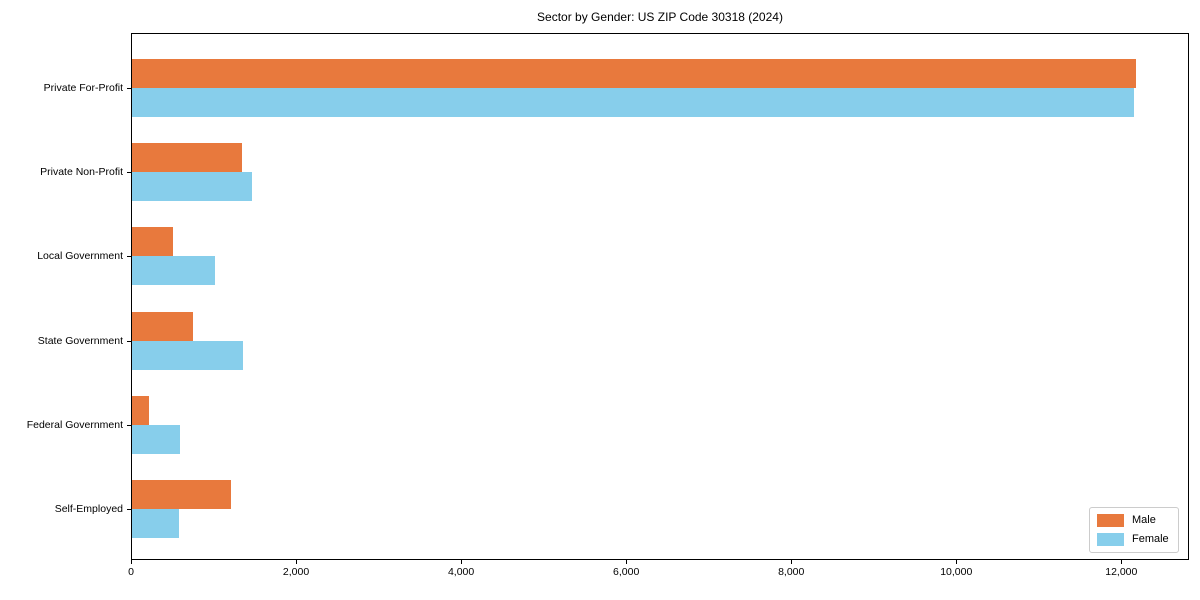  I want to click on legend-item-female: Female, so click(1133, 539).